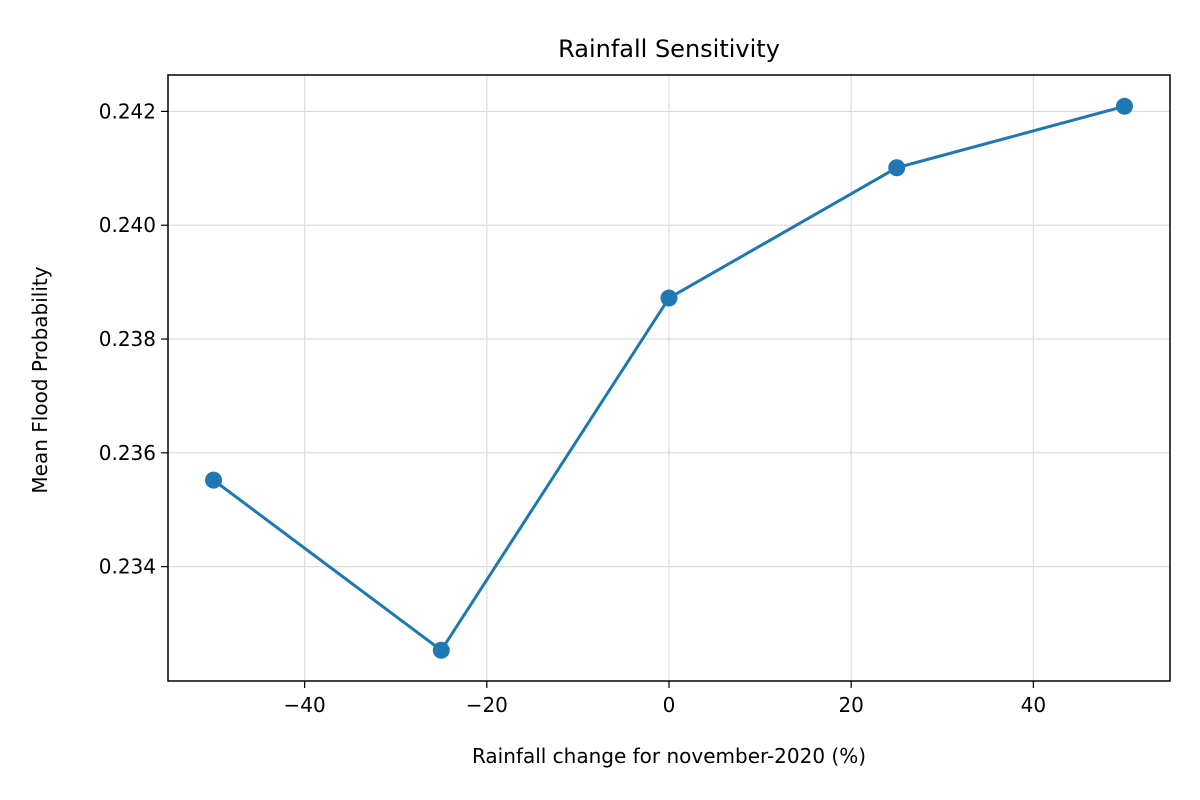  I want to click on y-axis-label: Mean Flood Probability, so click(40, 379).